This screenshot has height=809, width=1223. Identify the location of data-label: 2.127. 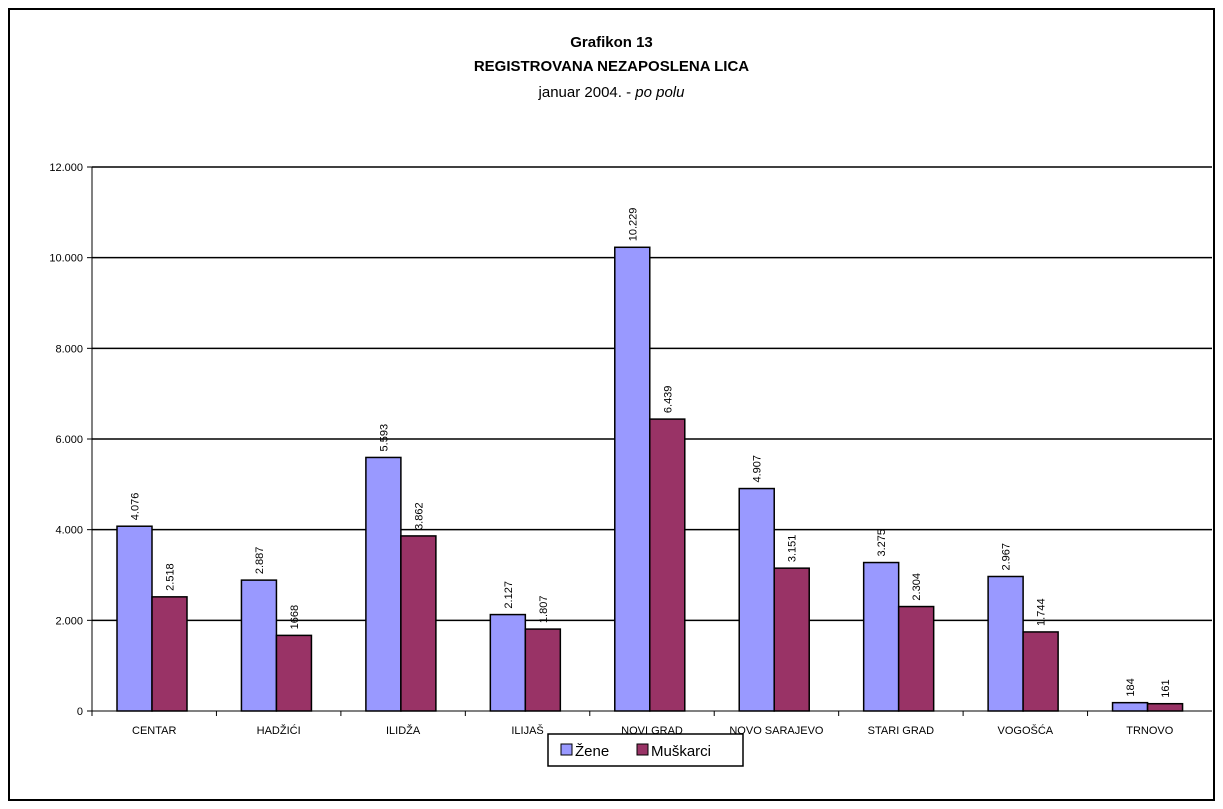
(509, 595).